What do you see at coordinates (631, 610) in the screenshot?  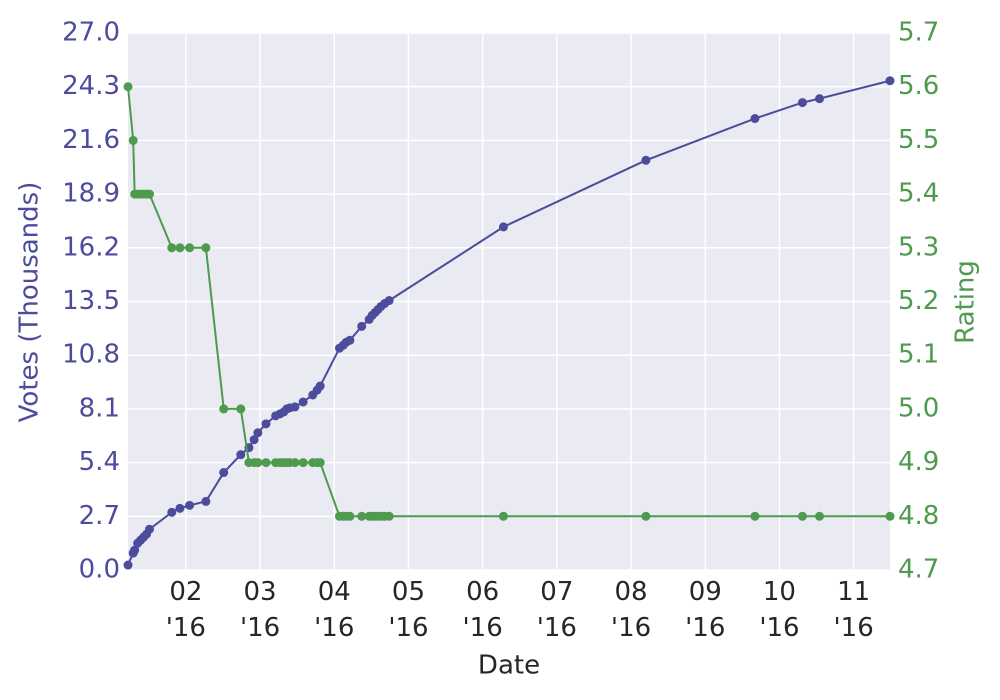 I see `x-tick-label: 08 '16` at bounding box center [631, 610].